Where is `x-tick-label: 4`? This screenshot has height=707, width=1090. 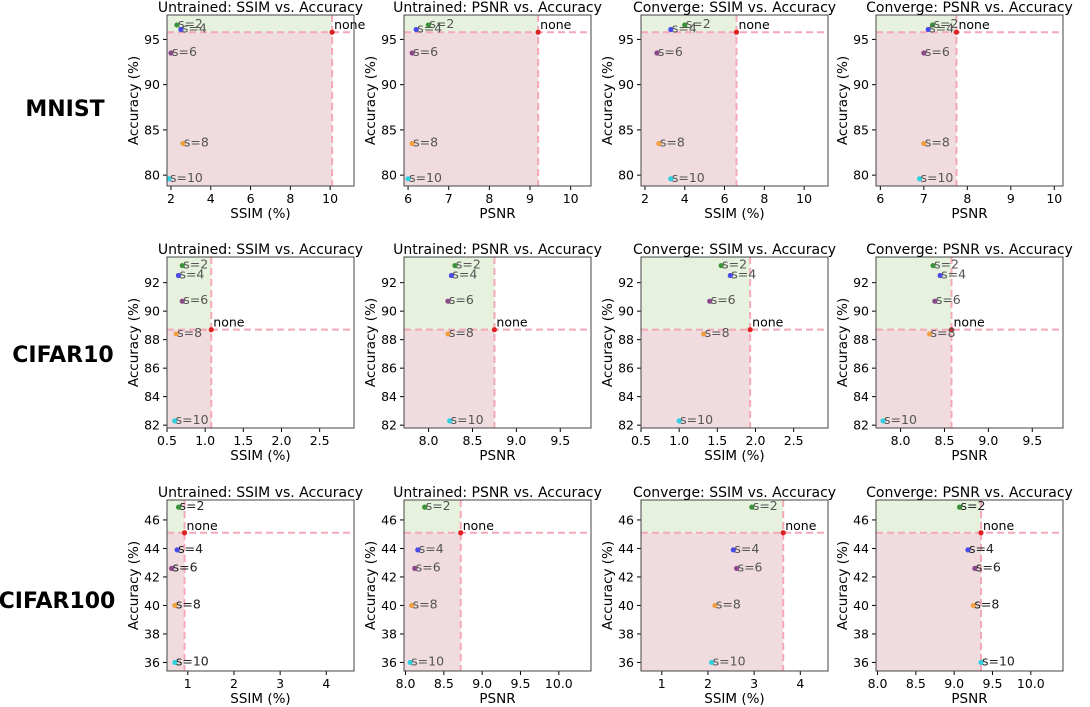
x-tick-label: 4 is located at coordinates (685, 198).